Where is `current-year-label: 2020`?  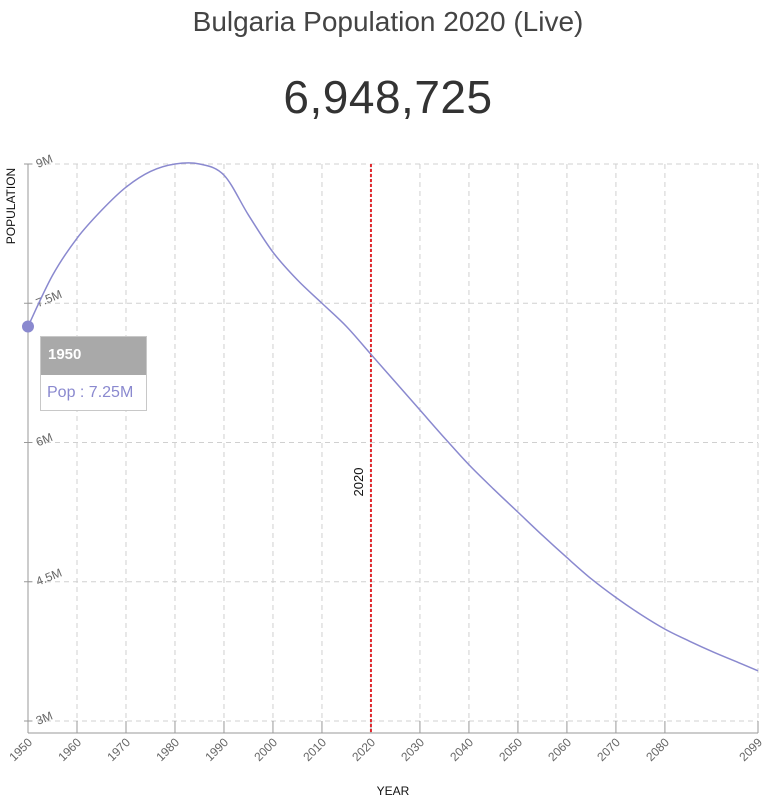 current-year-label: 2020 is located at coordinates (358, 482).